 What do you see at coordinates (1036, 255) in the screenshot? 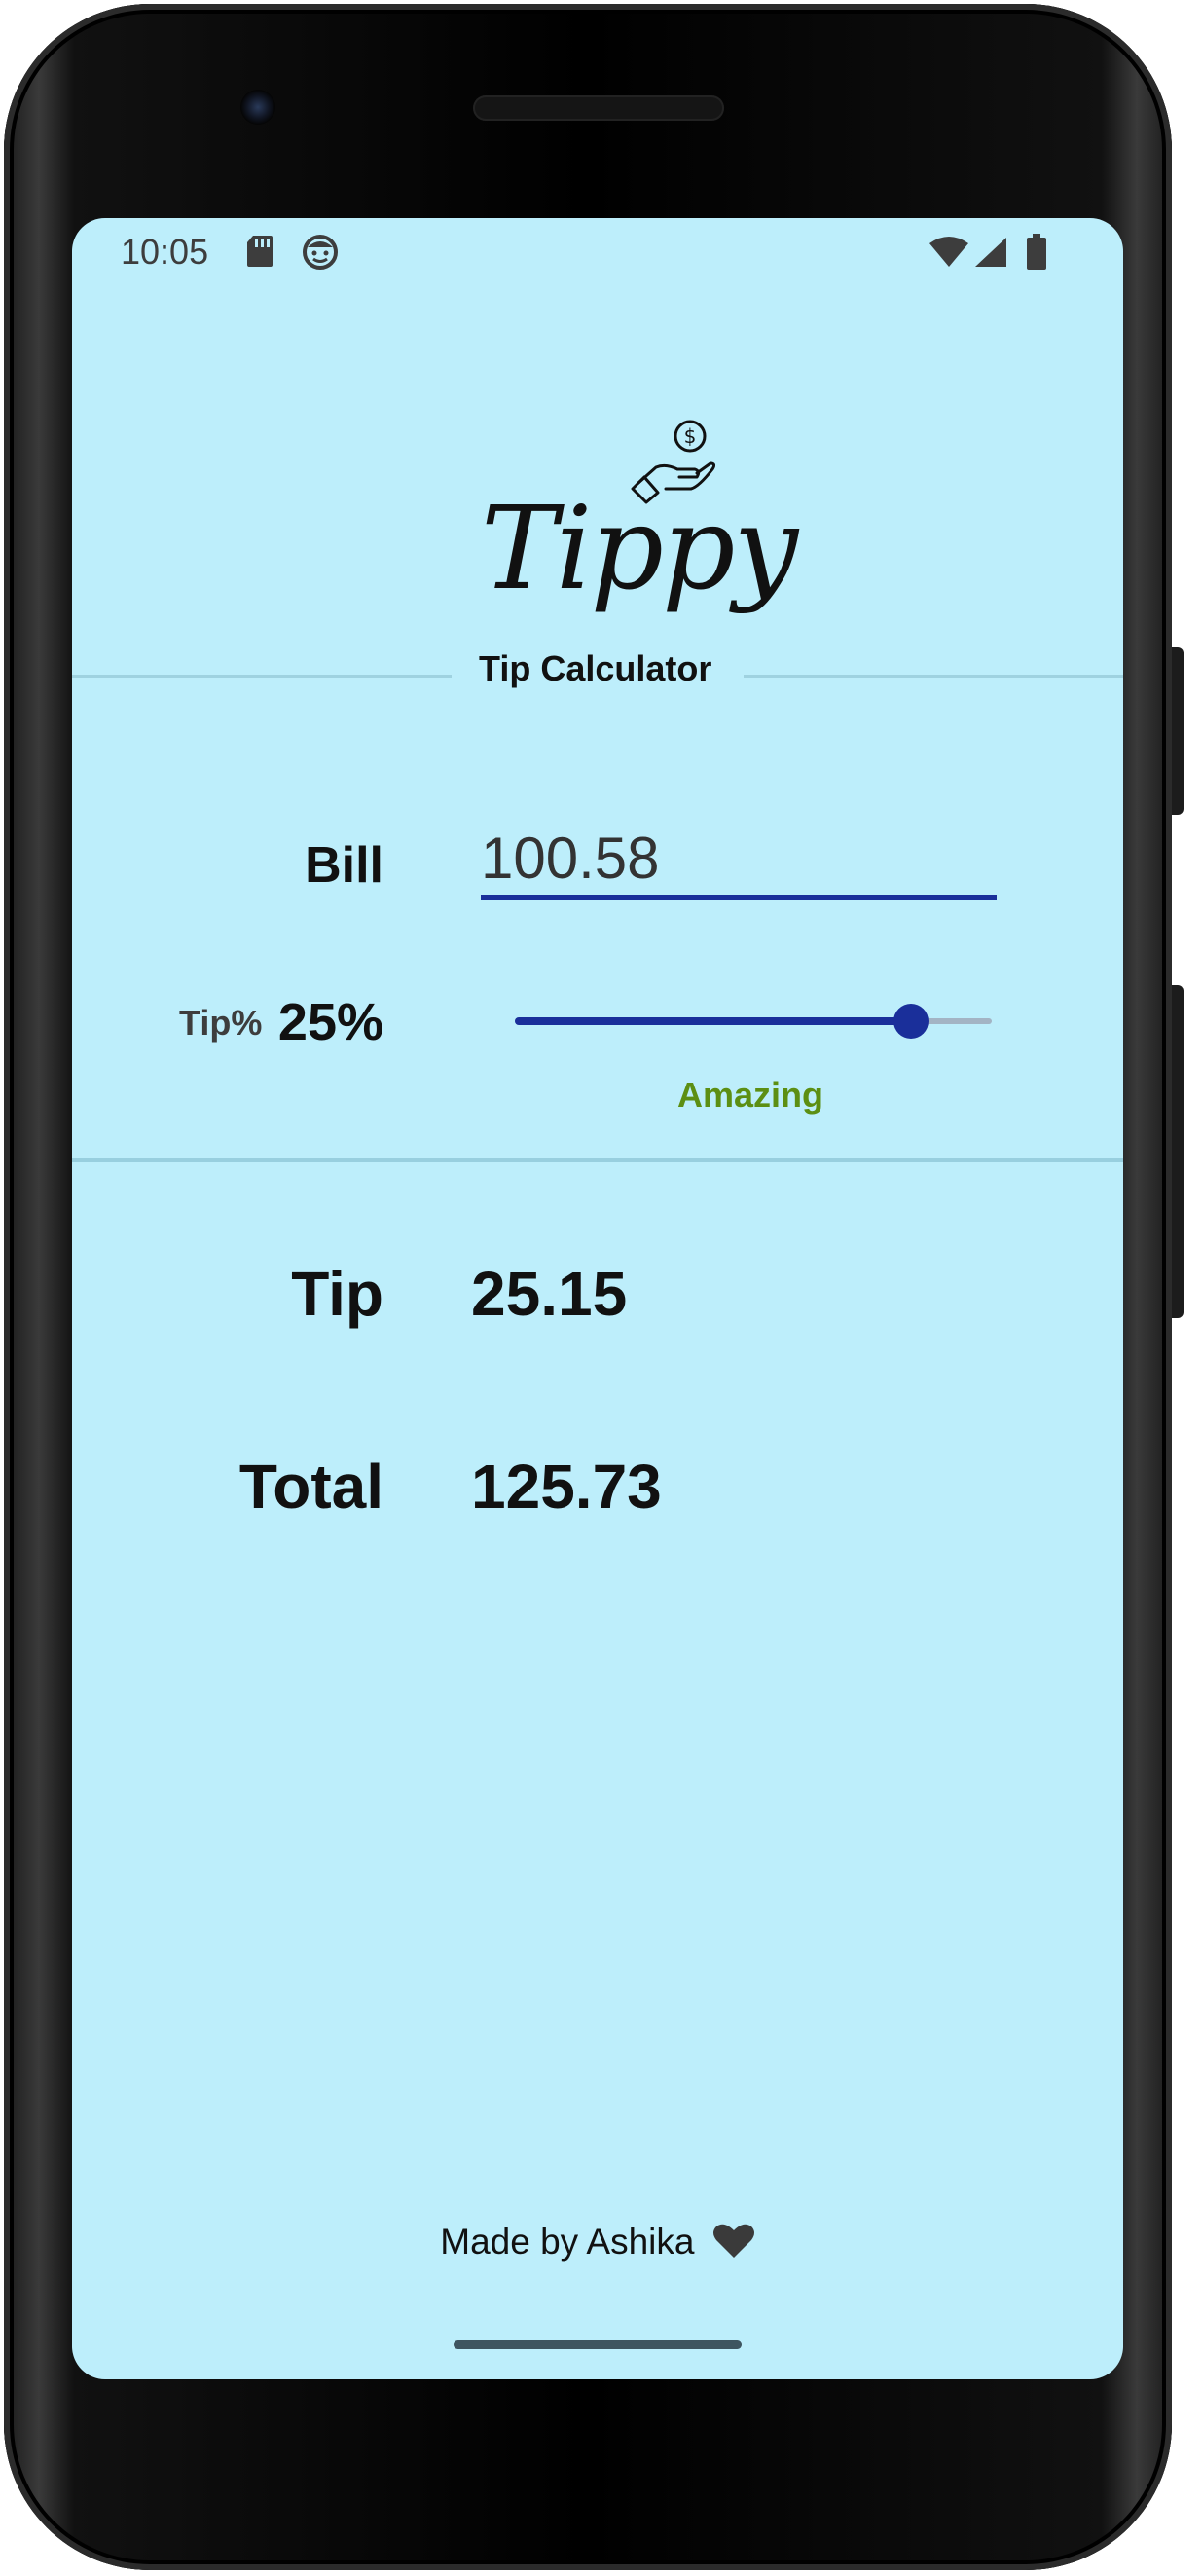
I see `battery-icon` at bounding box center [1036, 255].